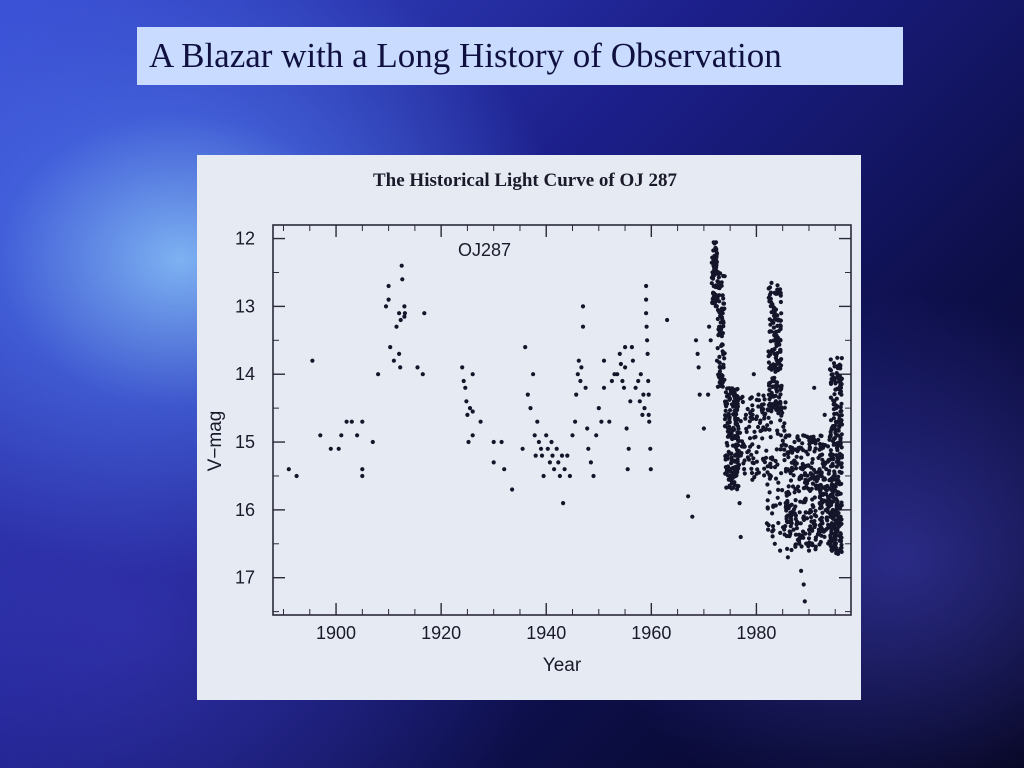 This screenshot has width=1024, height=768. Describe the element at coordinates (245, 374) in the screenshot. I see `y-tick-label: 14` at that location.